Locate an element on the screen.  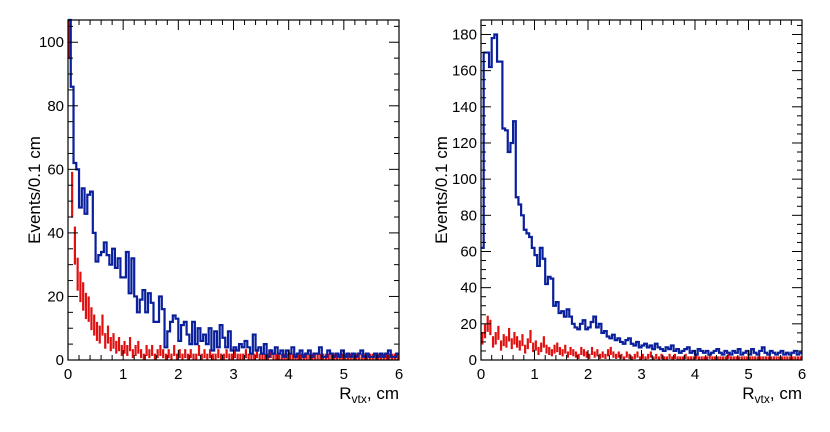
right-x-axis-title-sub: vtx is located at coordinates (762, 399).